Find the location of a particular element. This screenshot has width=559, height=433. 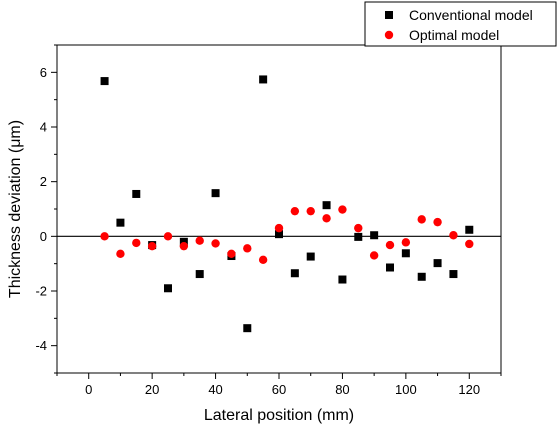

legend: Conventional model Optimal model is located at coordinates (460, 24).